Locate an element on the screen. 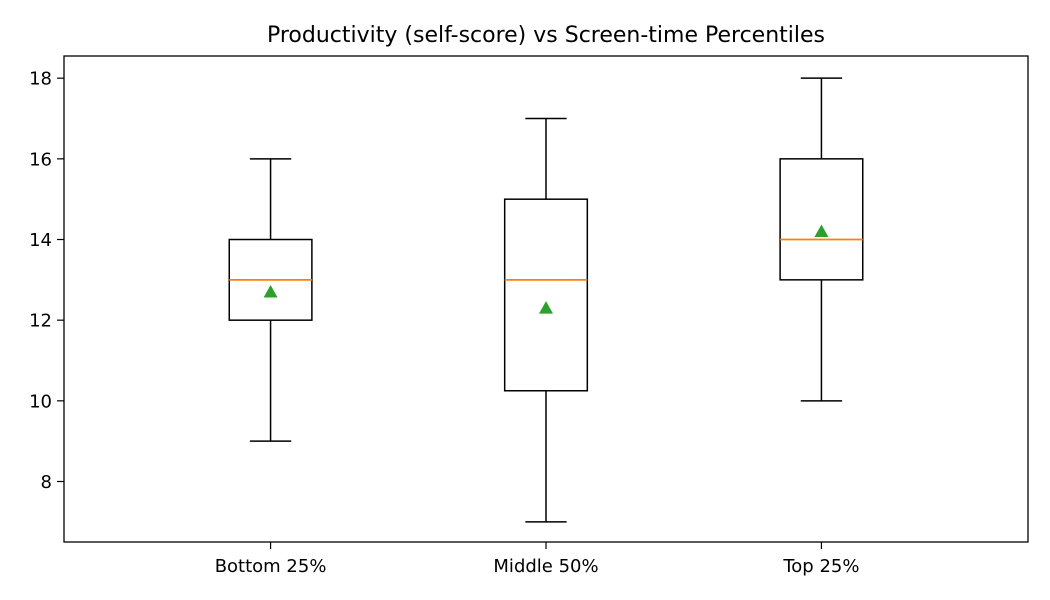 This screenshot has height=600, width=1050. x-tick-label: Middle 50% is located at coordinates (545, 566).